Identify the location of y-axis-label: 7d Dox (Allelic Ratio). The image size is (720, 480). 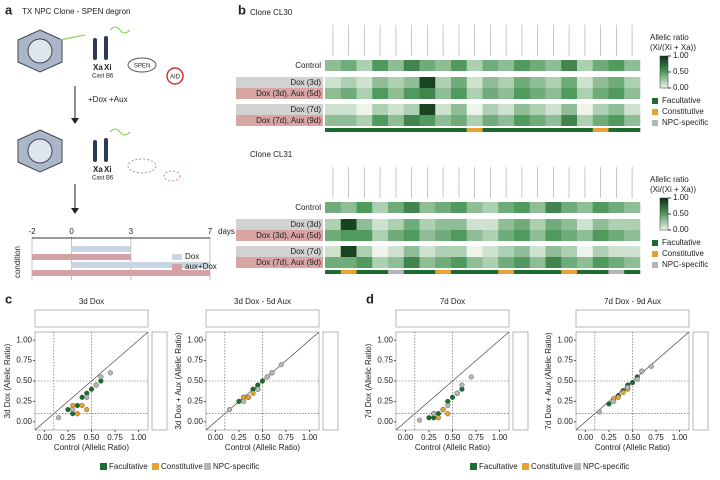
(368, 380).